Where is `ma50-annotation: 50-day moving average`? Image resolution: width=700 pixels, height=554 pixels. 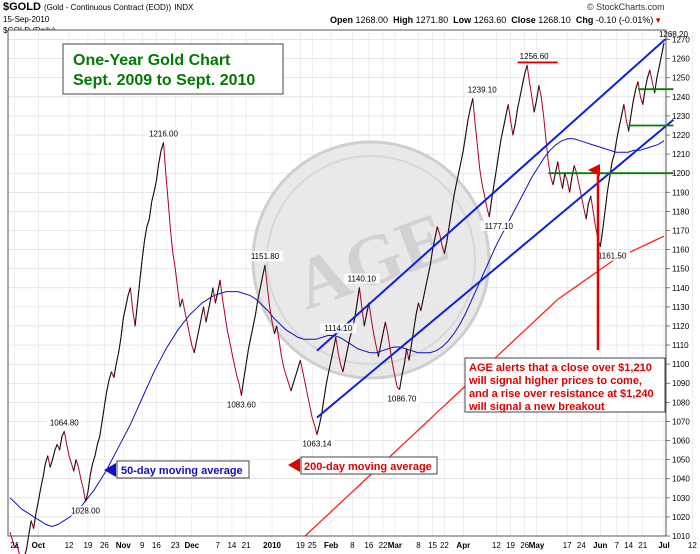 ma50-annotation: 50-day moving average is located at coordinates (177, 469).